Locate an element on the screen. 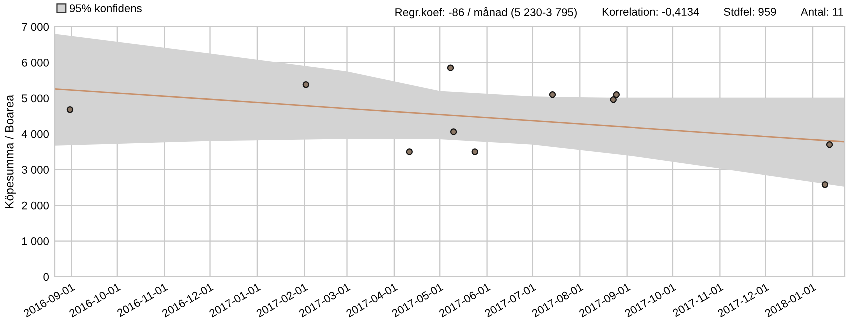  text: Korrelation: -0,4134 is located at coordinates (651, 13).